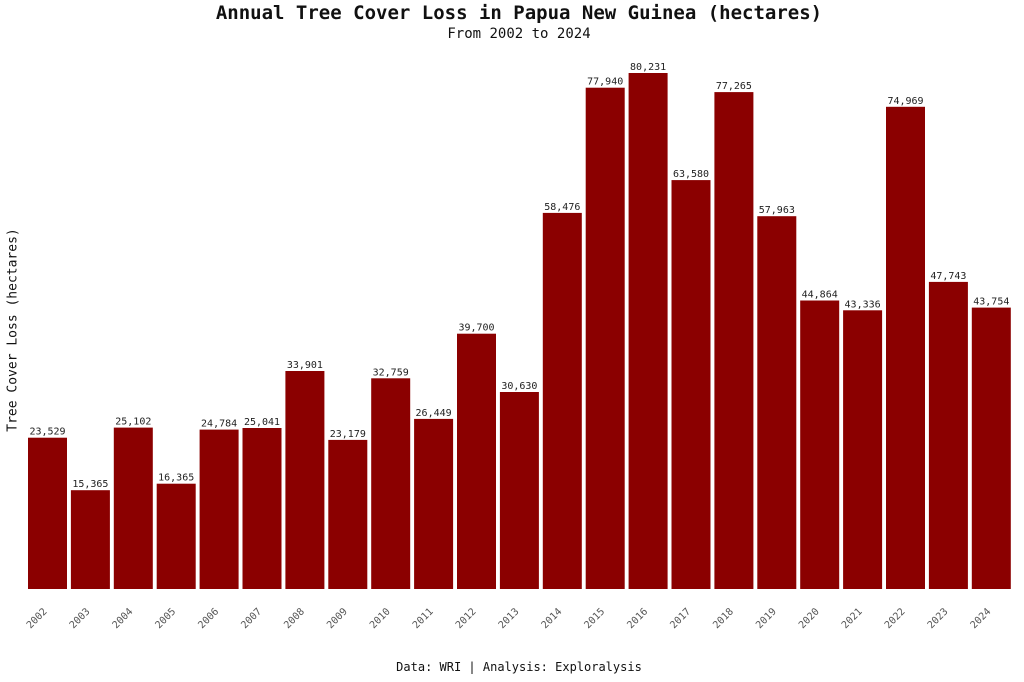  Describe the element at coordinates (895, 618) in the screenshot. I see `x-tick-label-2022: 2022` at that location.